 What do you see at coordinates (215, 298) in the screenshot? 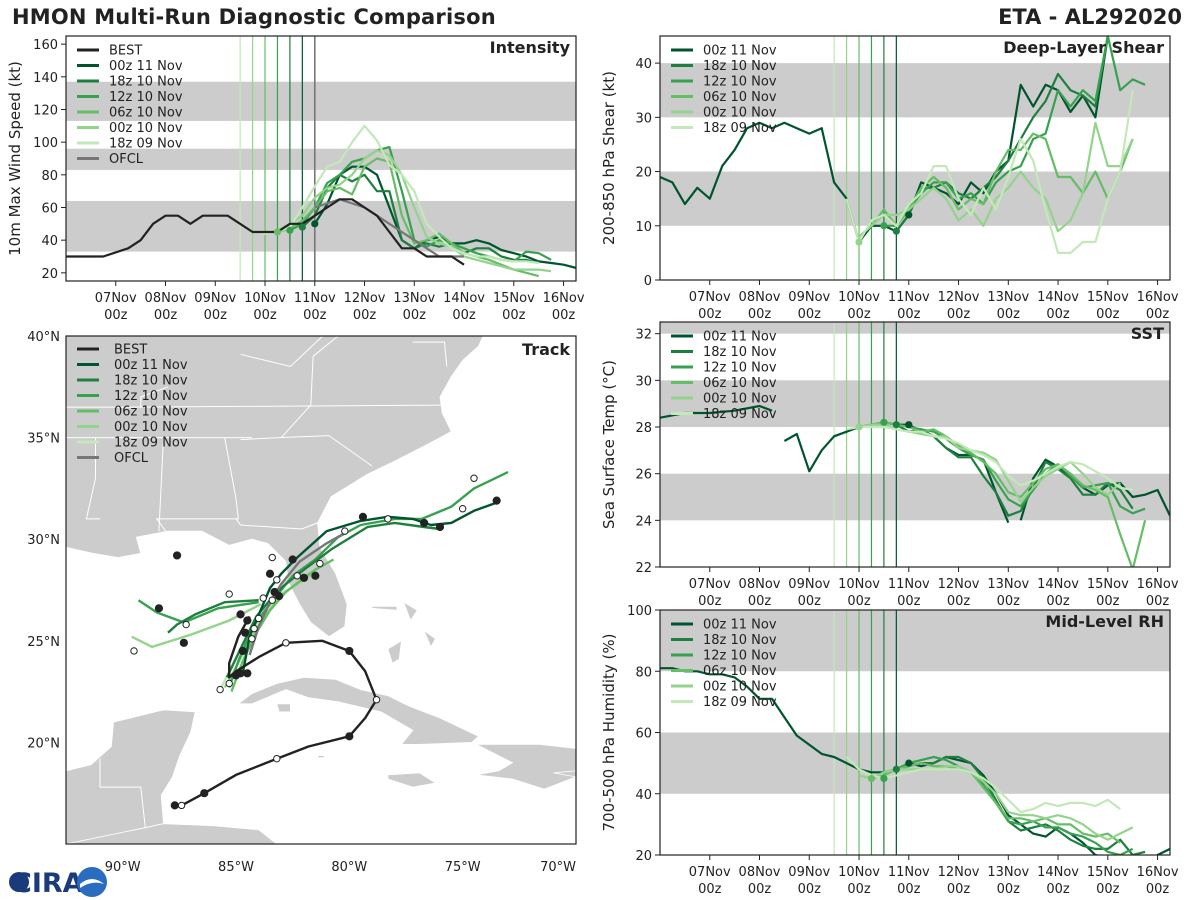
I see `intensity-xtick-label-2: 09Nov` at bounding box center [215, 298].